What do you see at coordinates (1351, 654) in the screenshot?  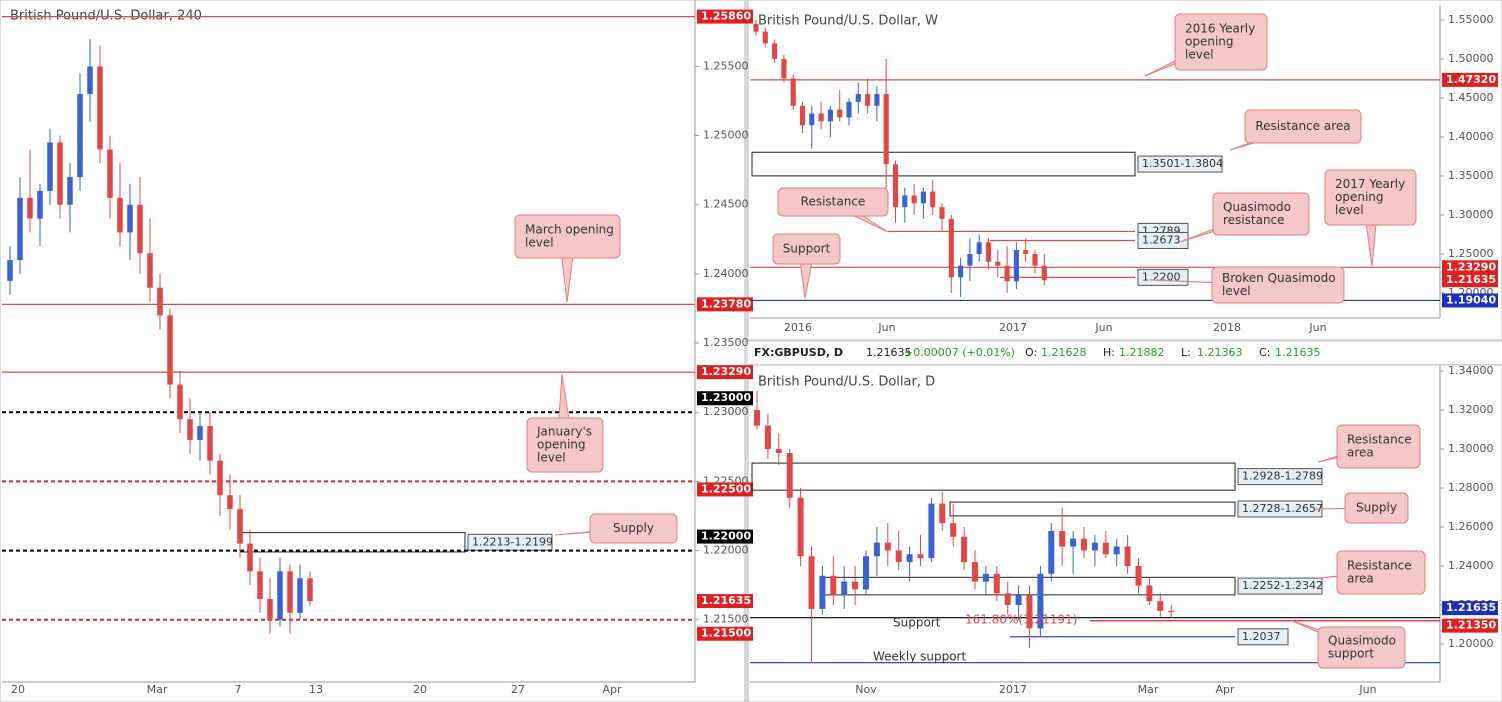 I see `callout-text: support` at bounding box center [1351, 654].